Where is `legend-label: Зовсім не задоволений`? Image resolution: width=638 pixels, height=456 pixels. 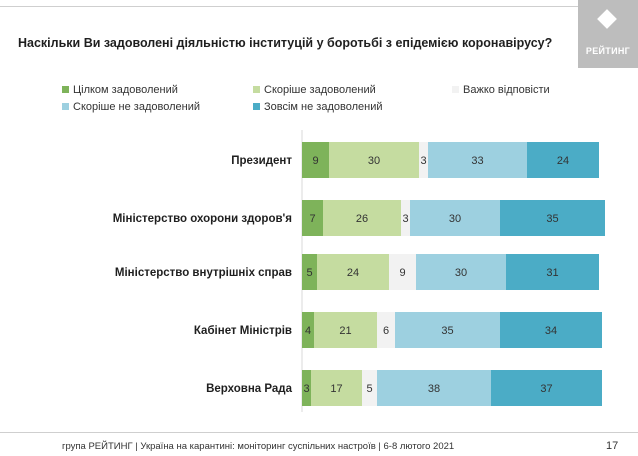 legend-label: Зовсім не задоволений is located at coordinates (323, 107).